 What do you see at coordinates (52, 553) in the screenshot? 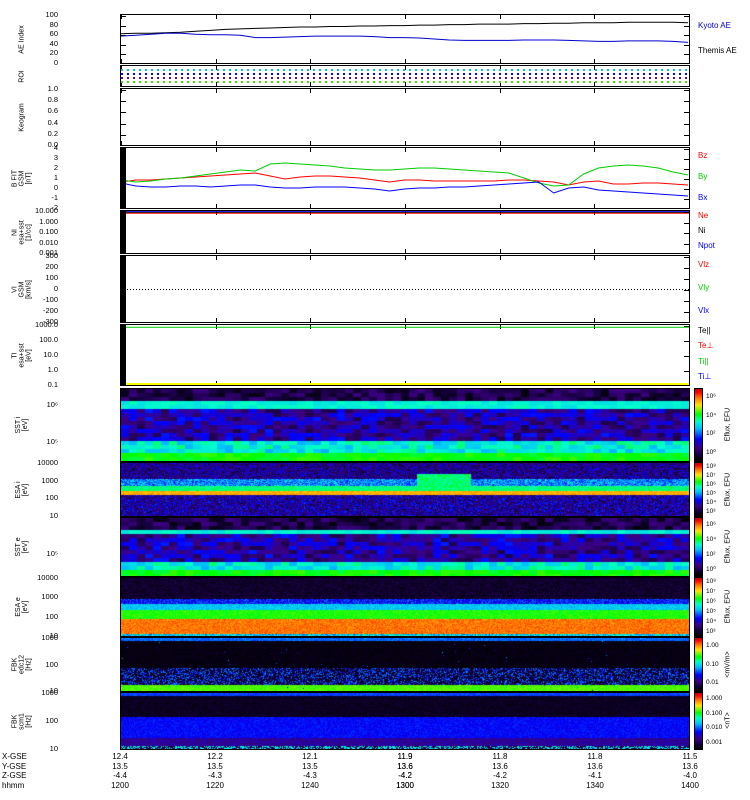
I see `y-tick-sst-e: 10⁵` at bounding box center [52, 553].